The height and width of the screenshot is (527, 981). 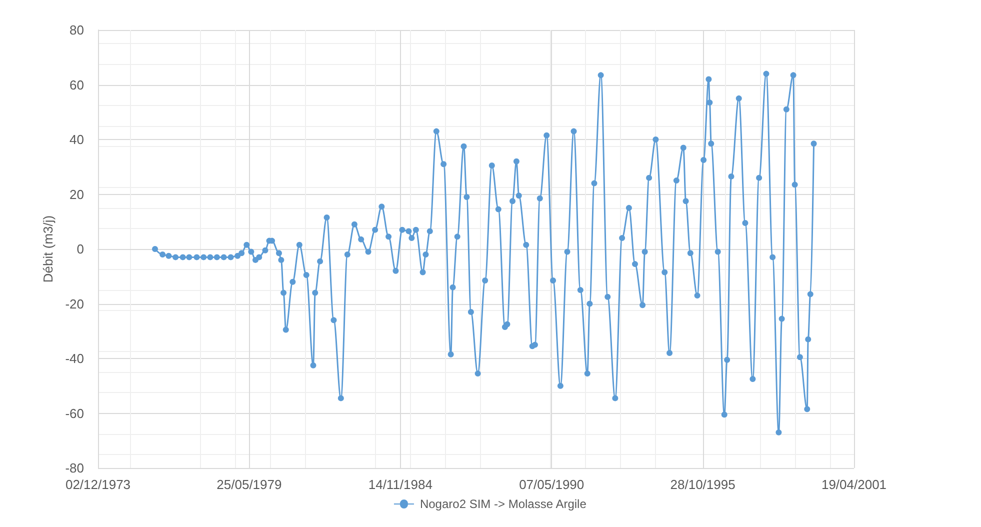 I want to click on legend-label: Nogaro2 SIM -> Molasse Argile, so click(x=503, y=504).